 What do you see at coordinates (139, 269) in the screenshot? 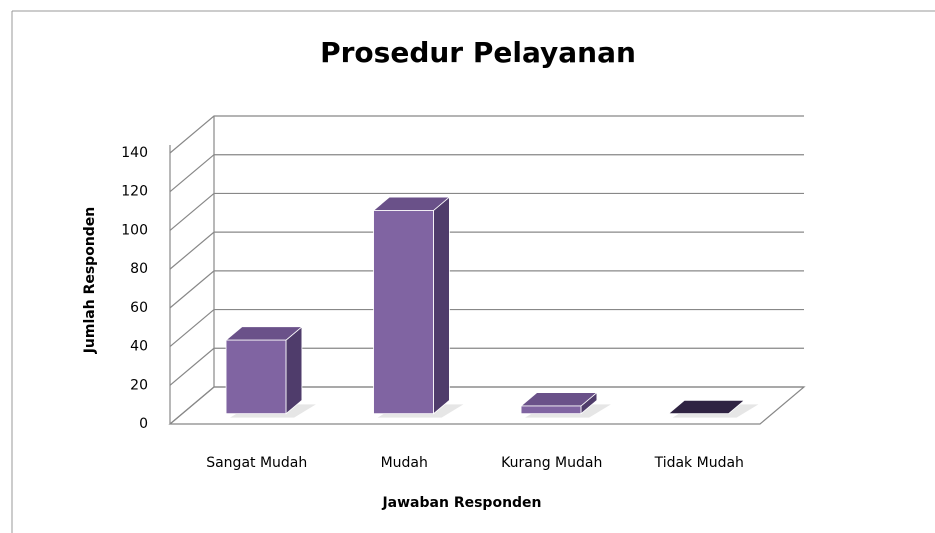
I see `y-tick-label: 80` at bounding box center [139, 269].